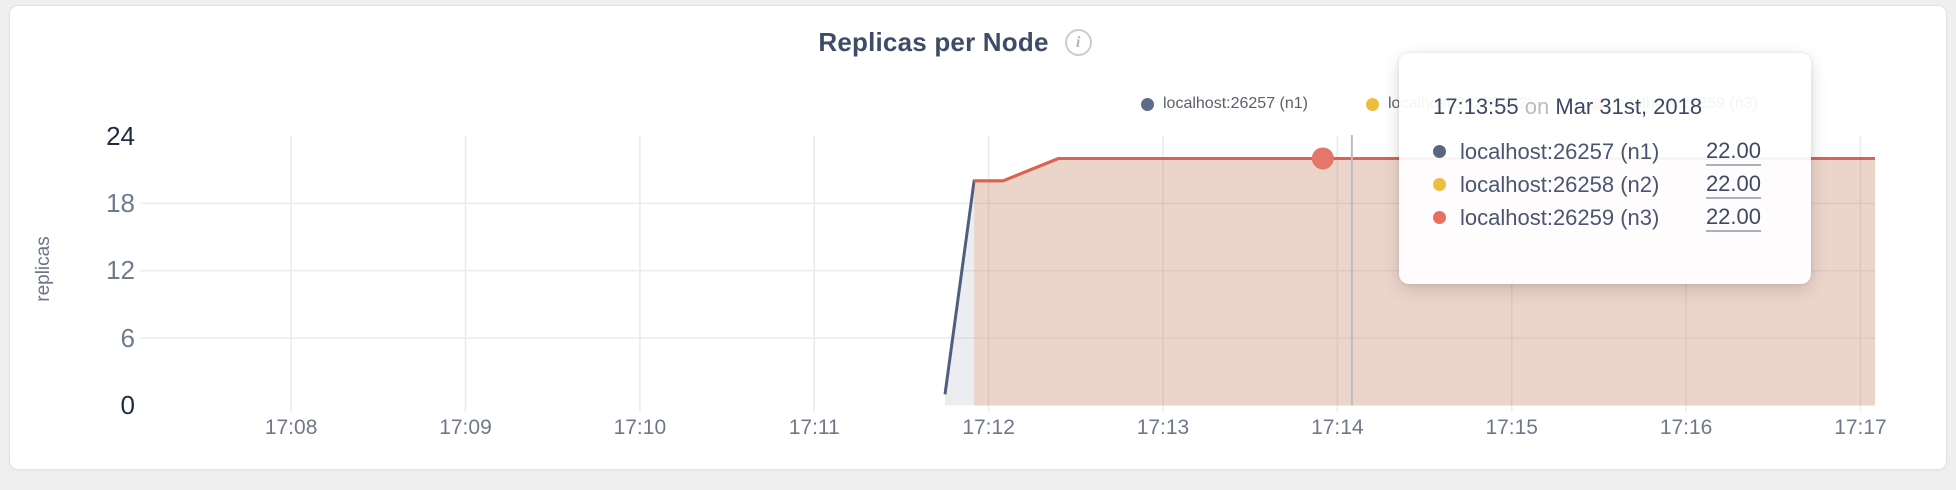  Describe the element at coordinates (43, 269) in the screenshot. I see `y-axis-label: replicas` at that location.